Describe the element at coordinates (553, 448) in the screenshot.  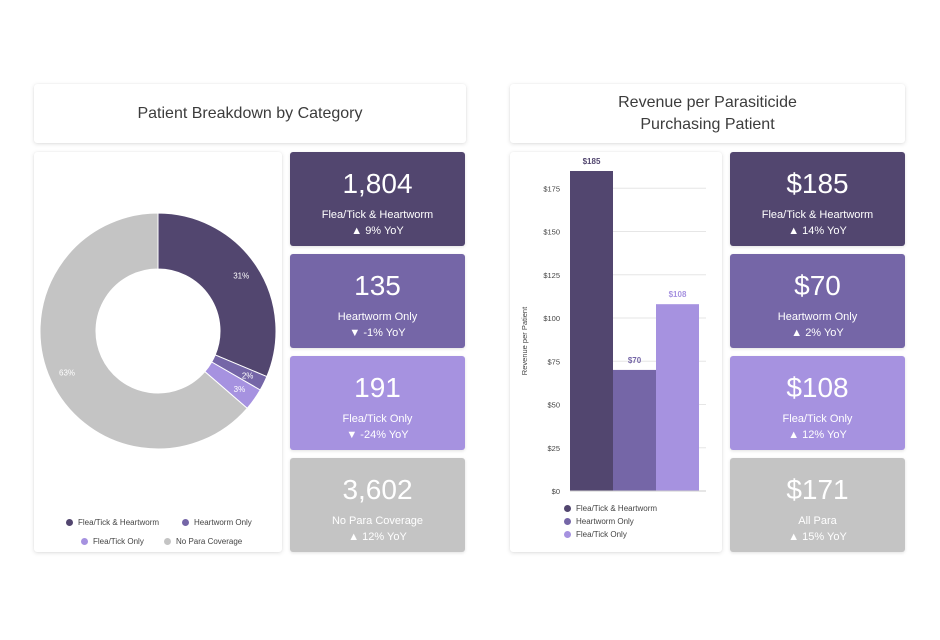
I see `y-tick-label: $25` at that location.